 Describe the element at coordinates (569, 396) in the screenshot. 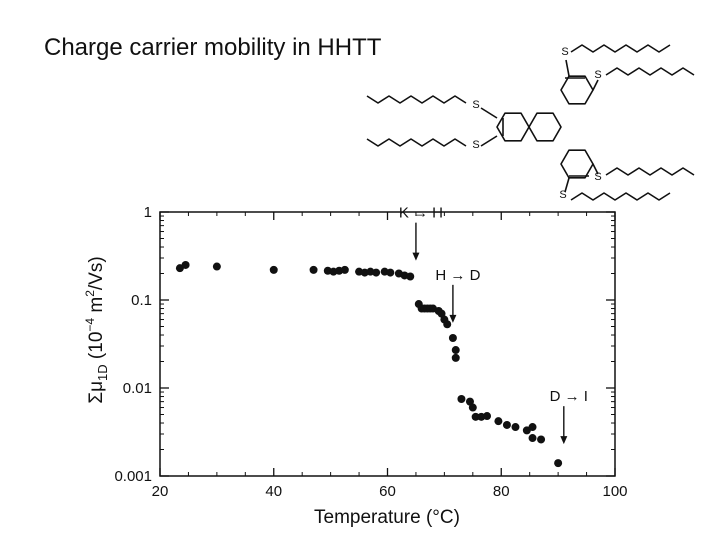

I see `transition-label: D → I` at that location.